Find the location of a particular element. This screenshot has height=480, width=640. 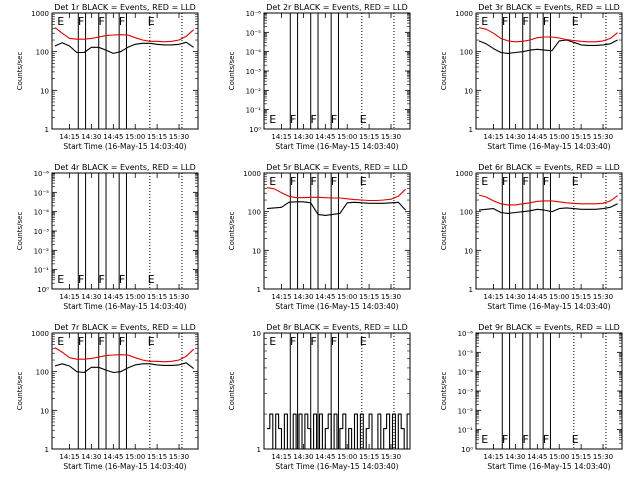

series-line-red is located at coordinates (548, 200).